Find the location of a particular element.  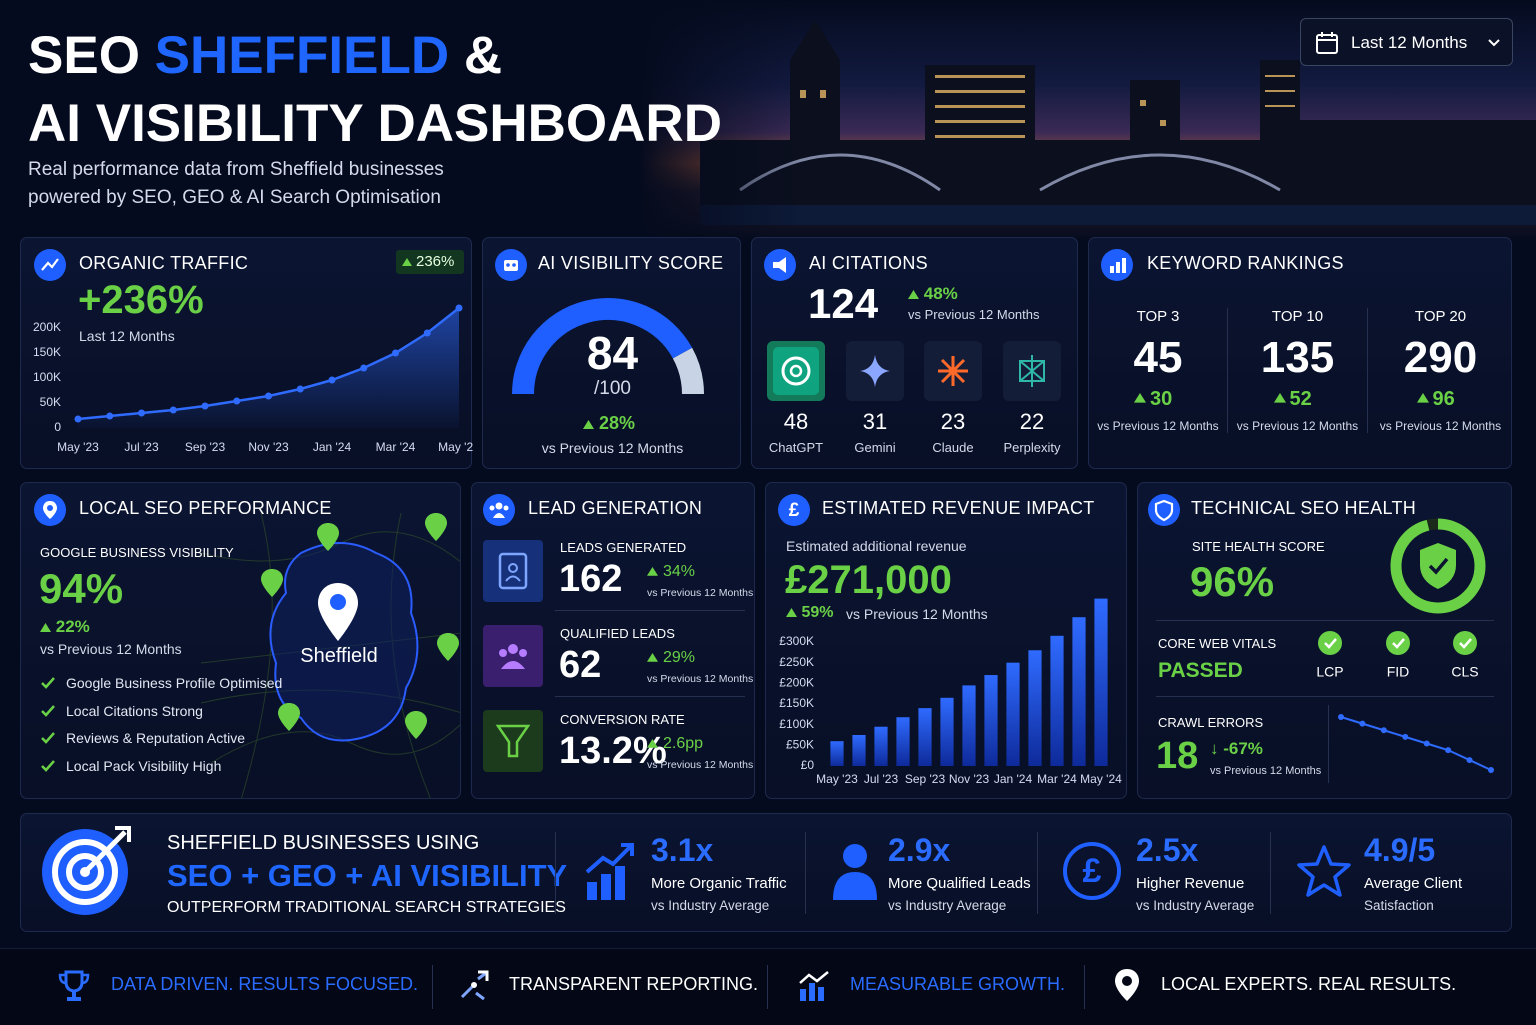

change-badge: 236% is located at coordinates (430, 262).